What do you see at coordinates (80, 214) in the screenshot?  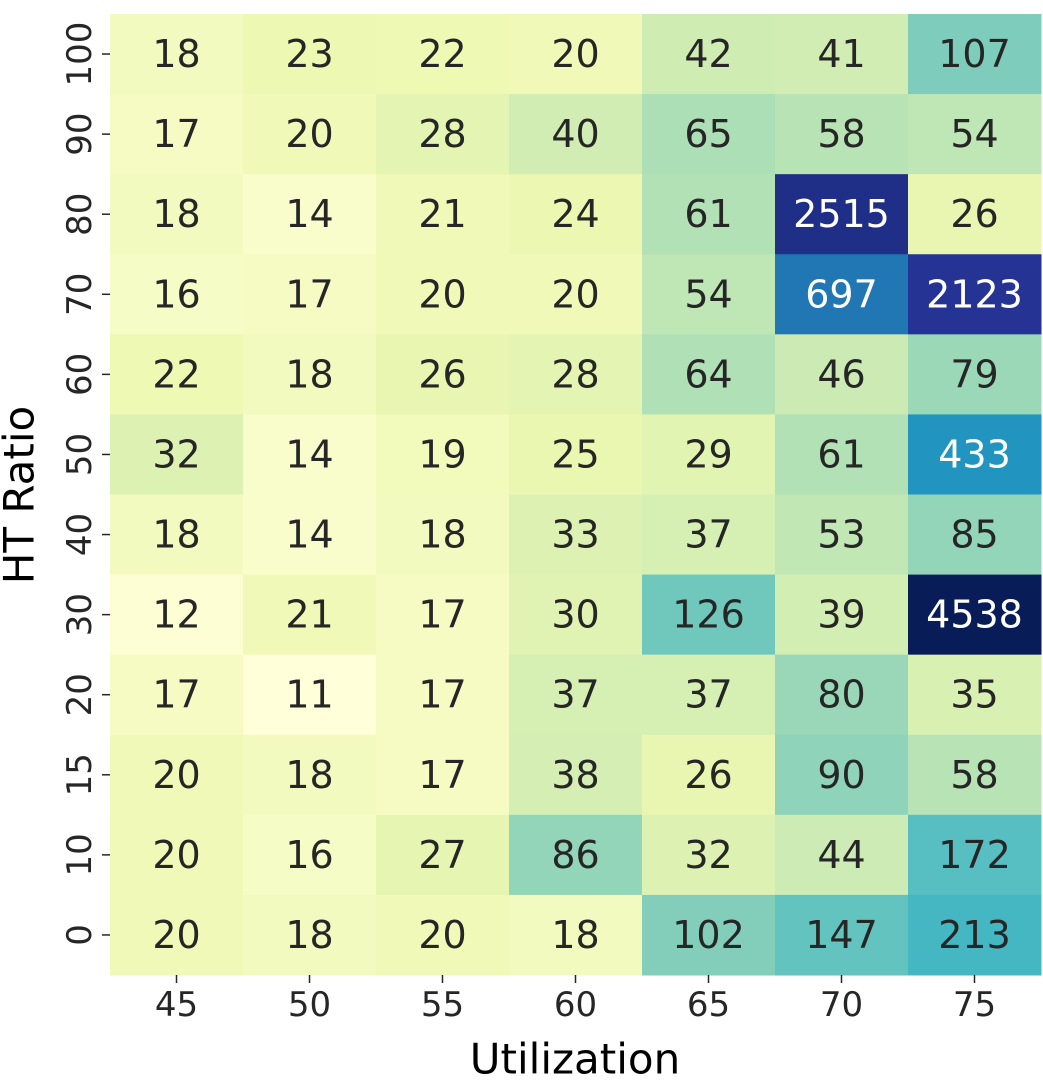 I see `y-tick-label: 80` at bounding box center [80, 214].